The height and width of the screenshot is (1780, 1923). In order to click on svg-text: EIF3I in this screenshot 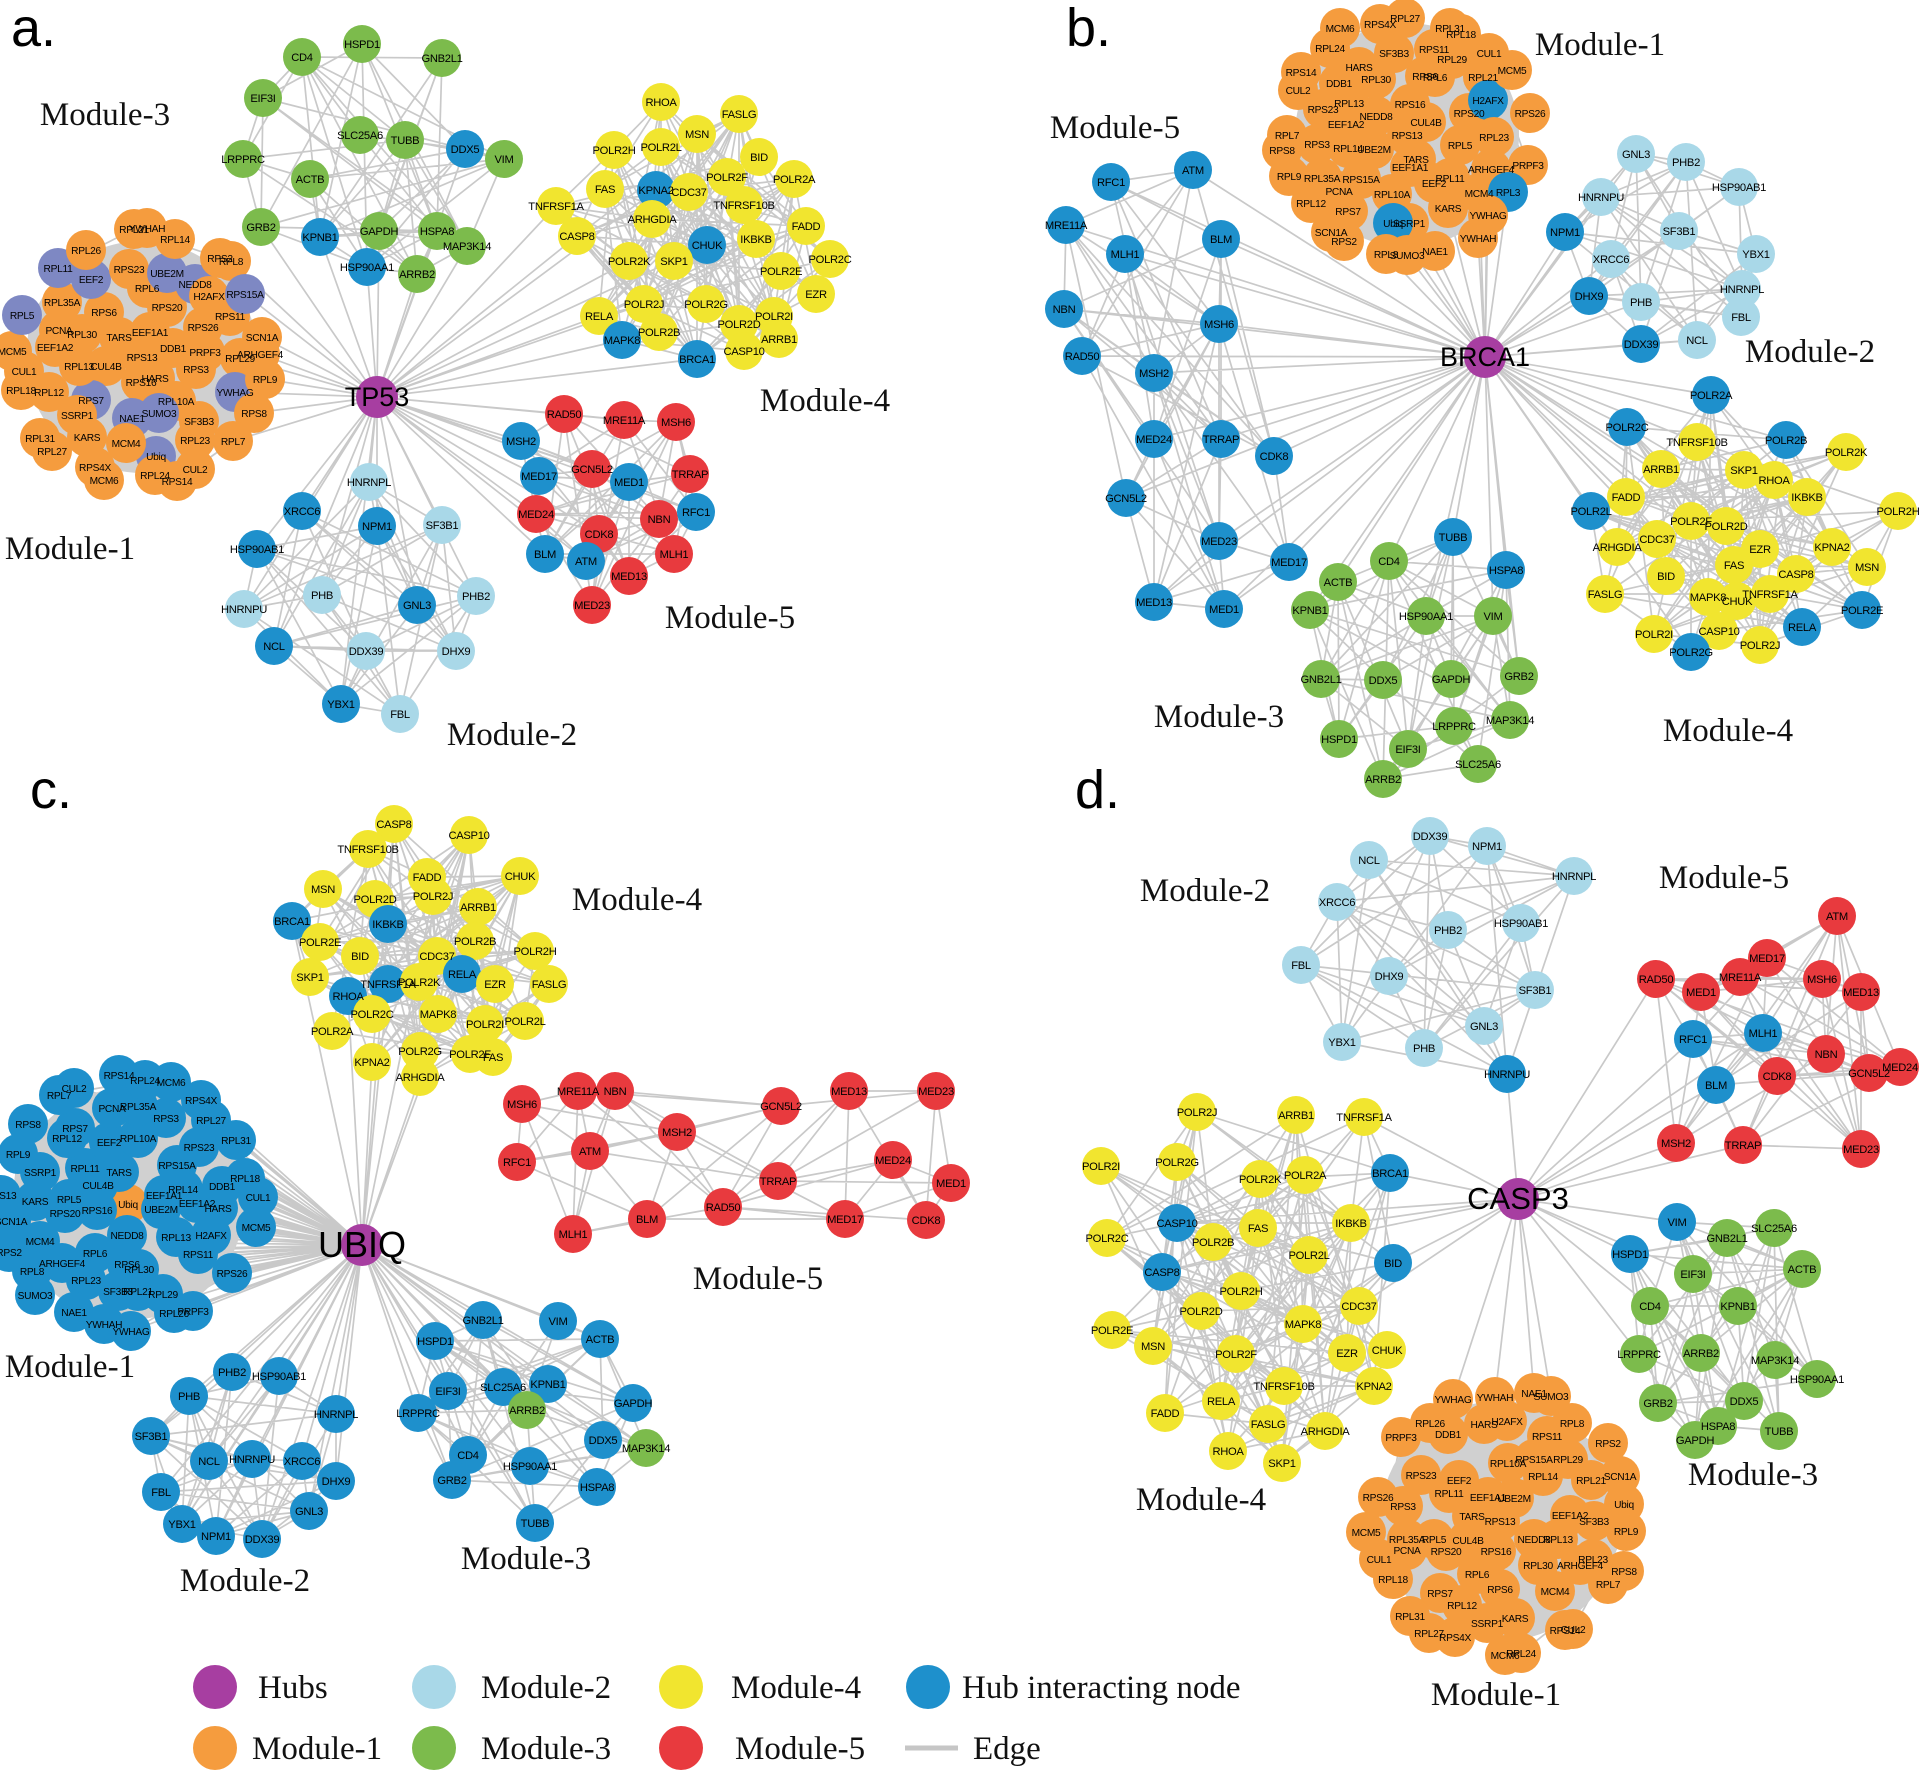, I will do `click(1407, 750)`.